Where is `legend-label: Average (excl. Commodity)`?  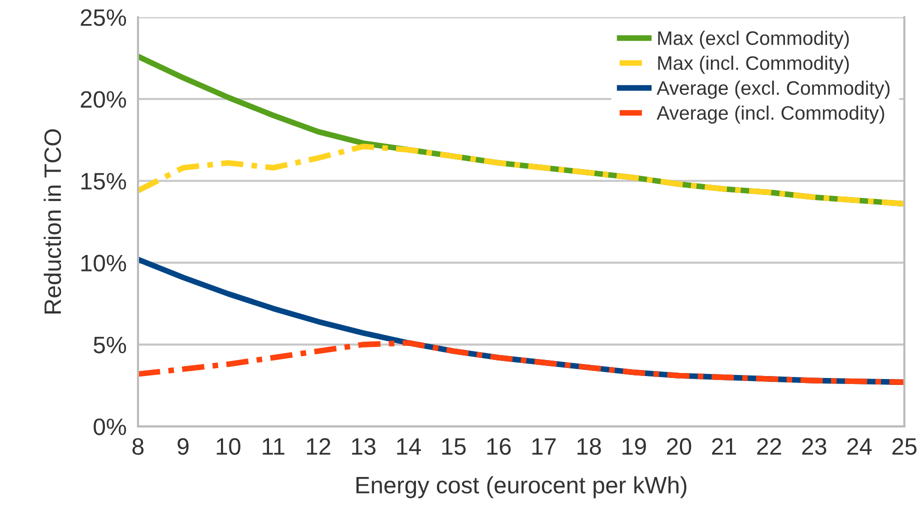 legend-label: Average (excl. Commodity) is located at coordinates (773, 89).